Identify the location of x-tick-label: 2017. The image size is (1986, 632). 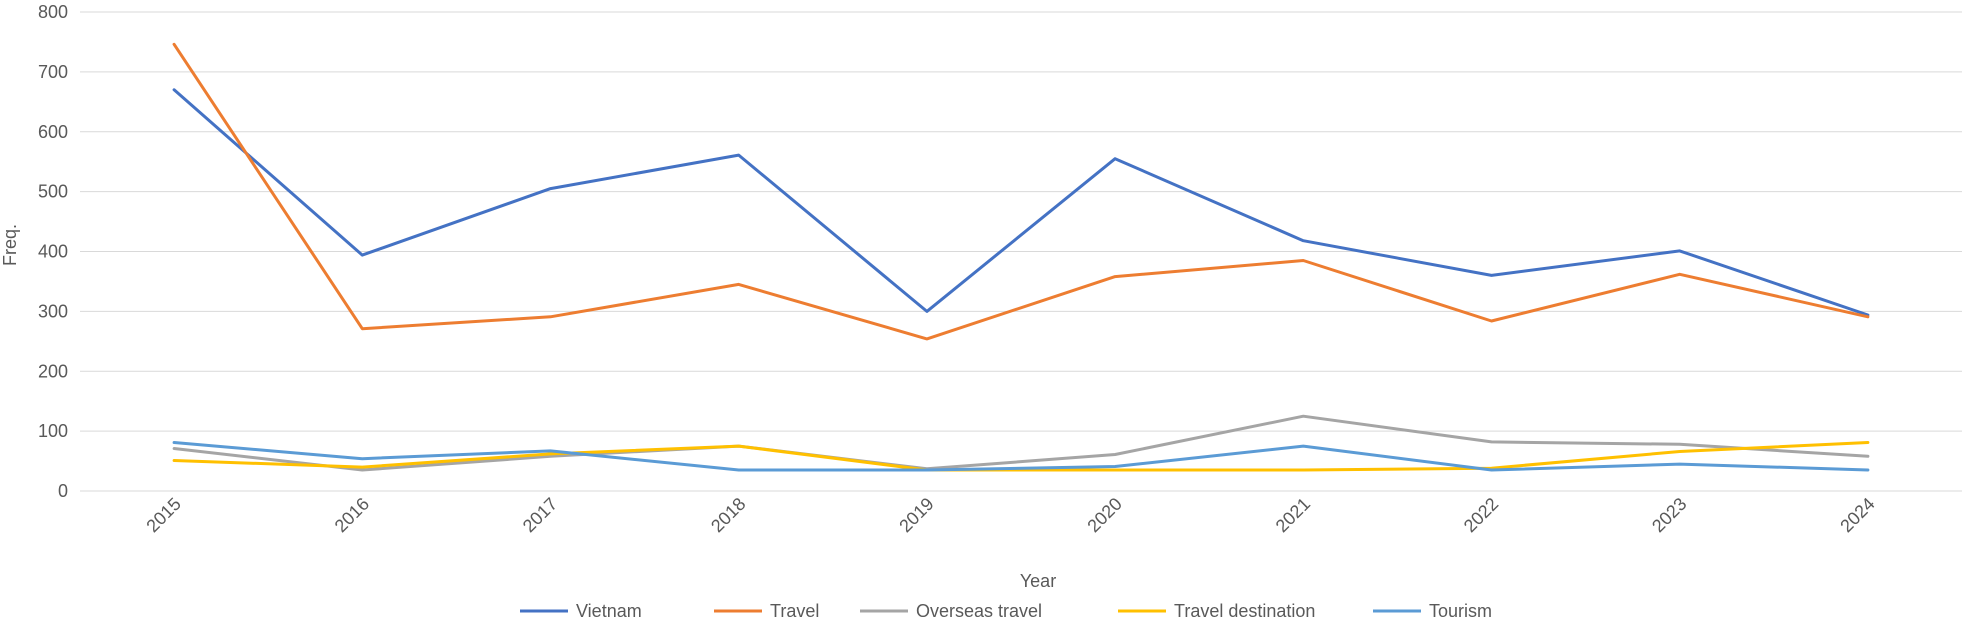
(540, 515).